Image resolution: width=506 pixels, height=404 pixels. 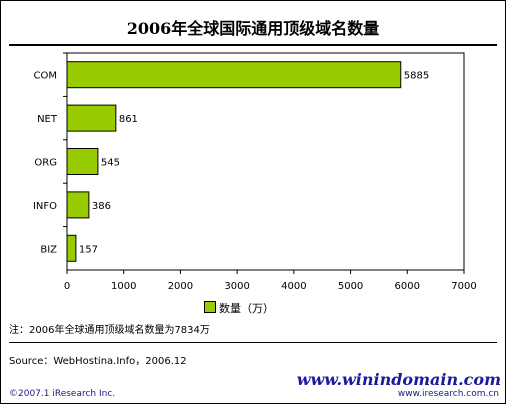 What do you see at coordinates (416, 76) in the screenshot?
I see `data-label: 5885` at bounding box center [416, 76].